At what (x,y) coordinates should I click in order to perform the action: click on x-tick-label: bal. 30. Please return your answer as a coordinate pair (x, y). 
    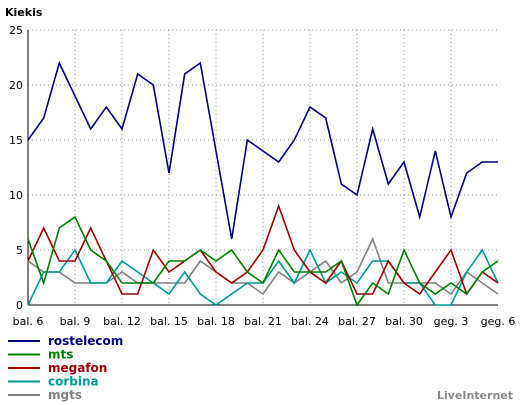
    Looking at the image, I should click on (404, 321).